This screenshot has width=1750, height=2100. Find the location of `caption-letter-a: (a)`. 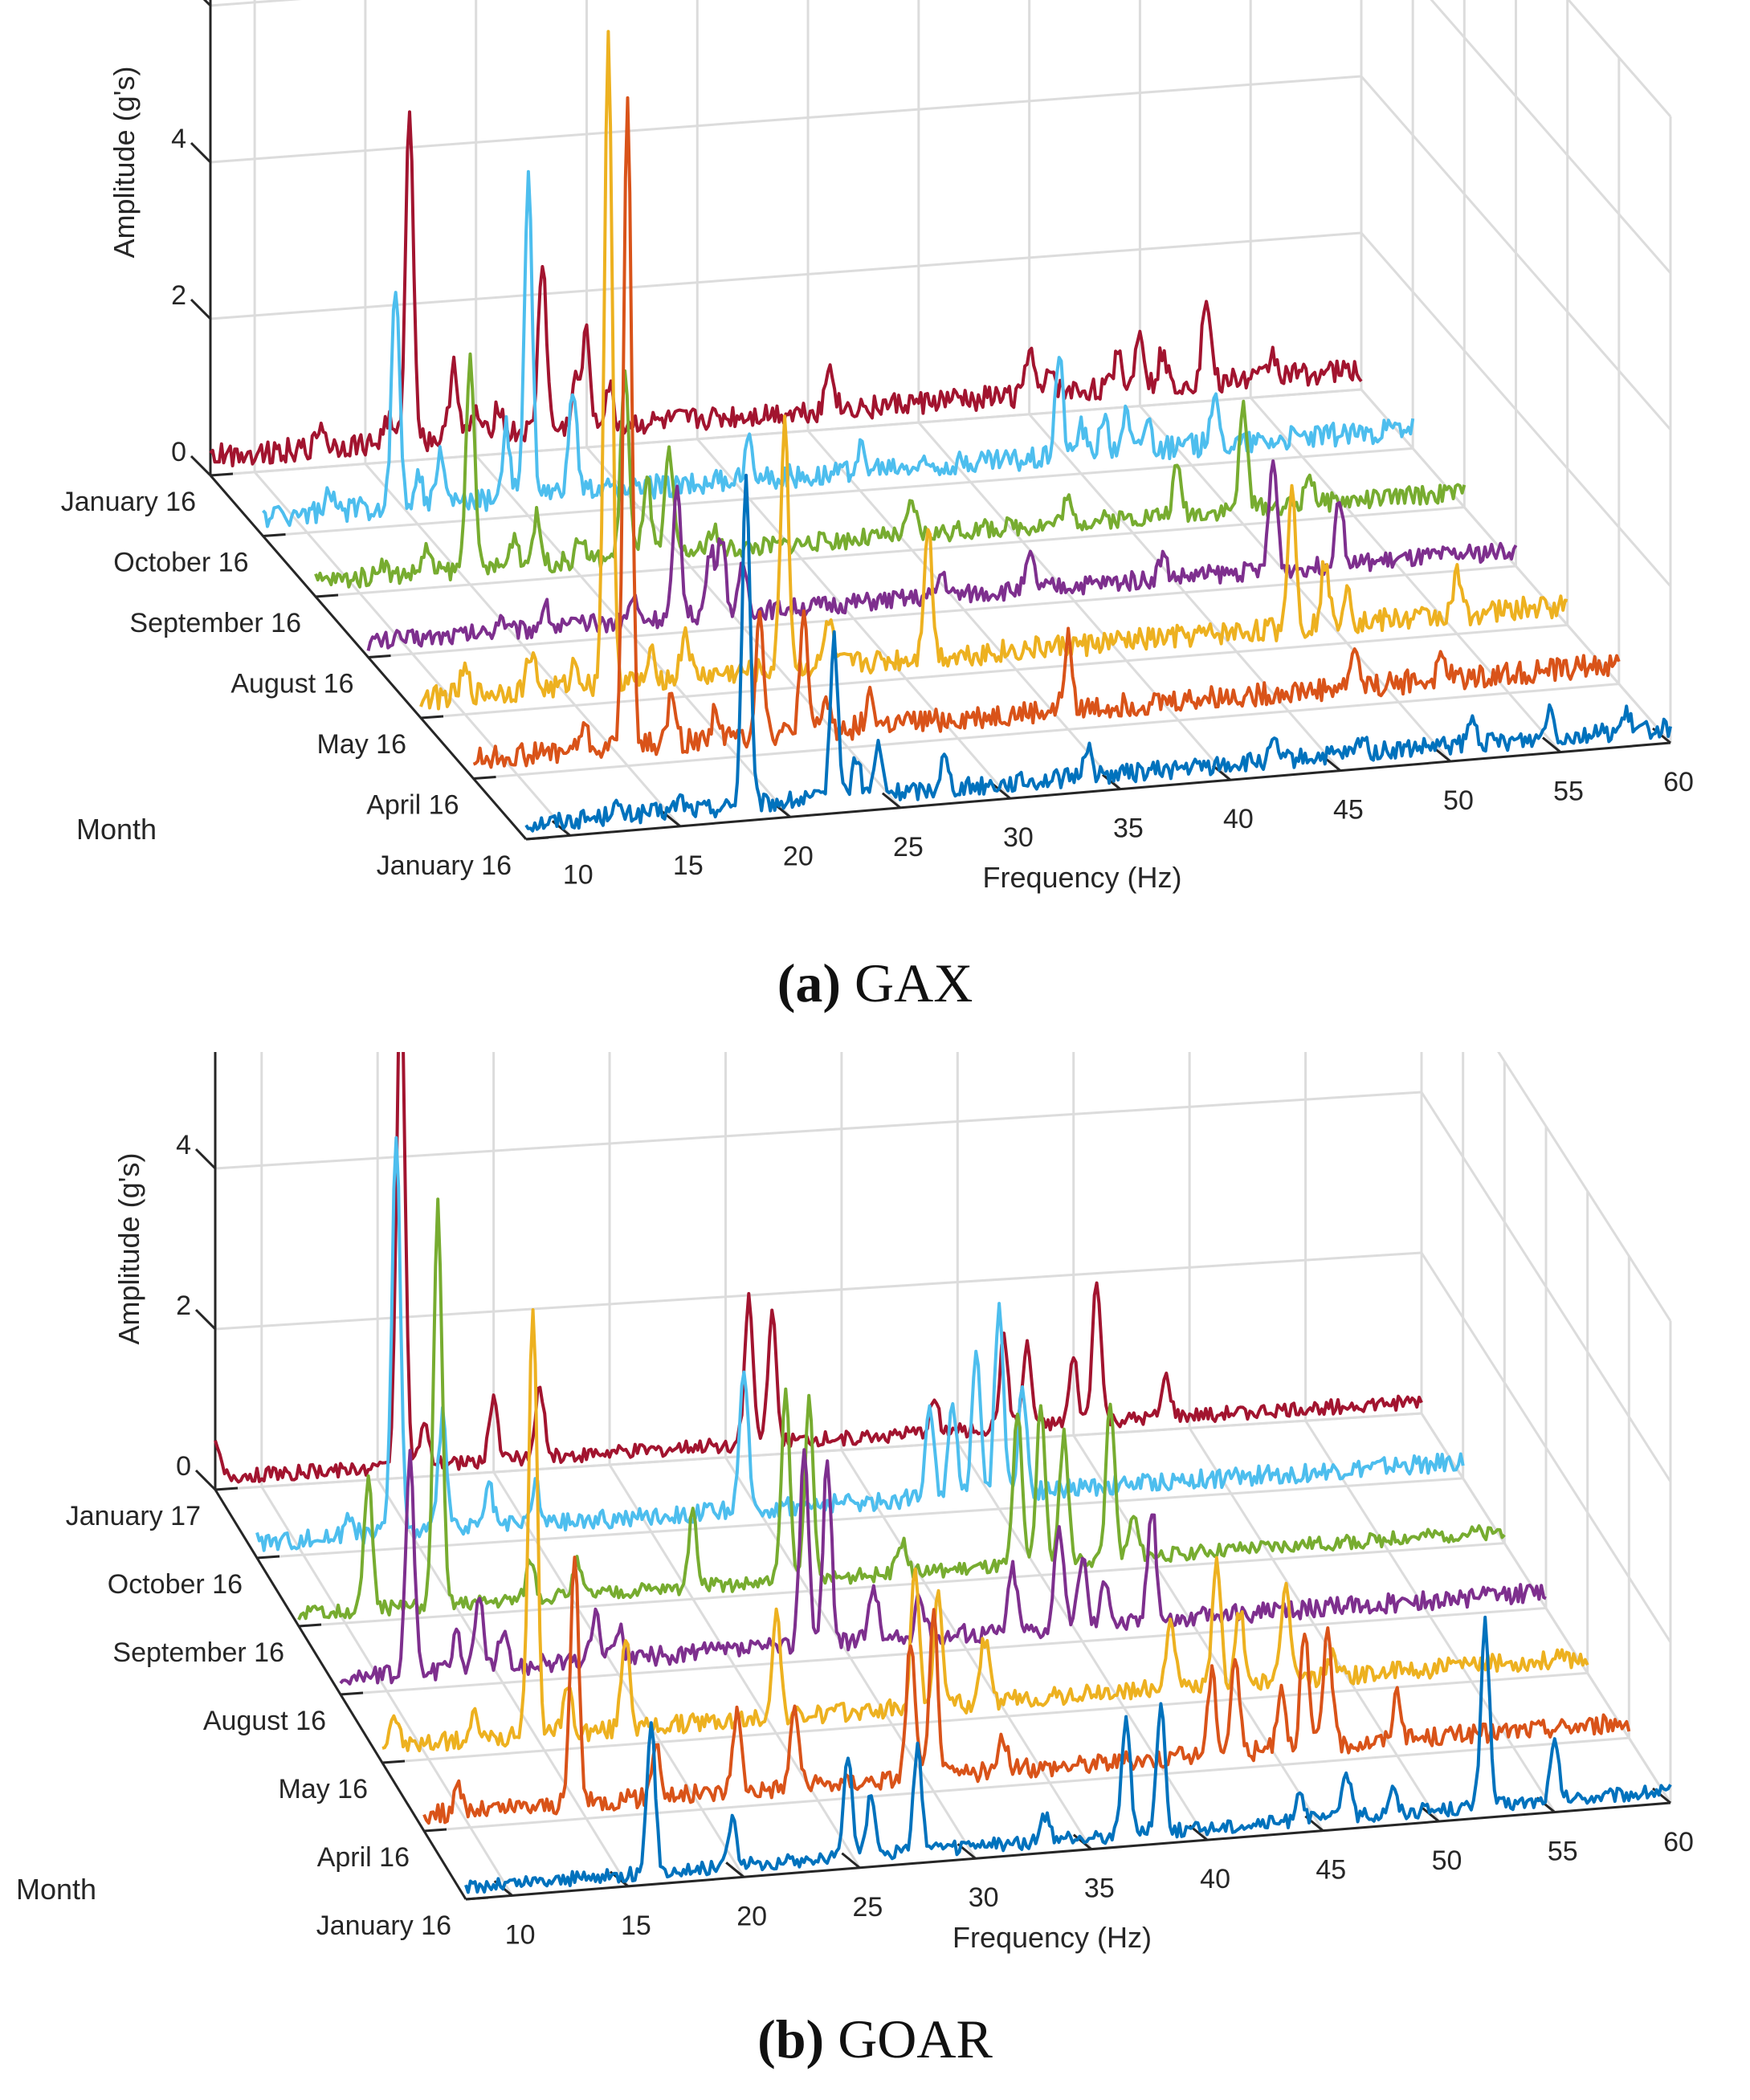

caption-letter-a: (a) is located at coordinates (809, 982).